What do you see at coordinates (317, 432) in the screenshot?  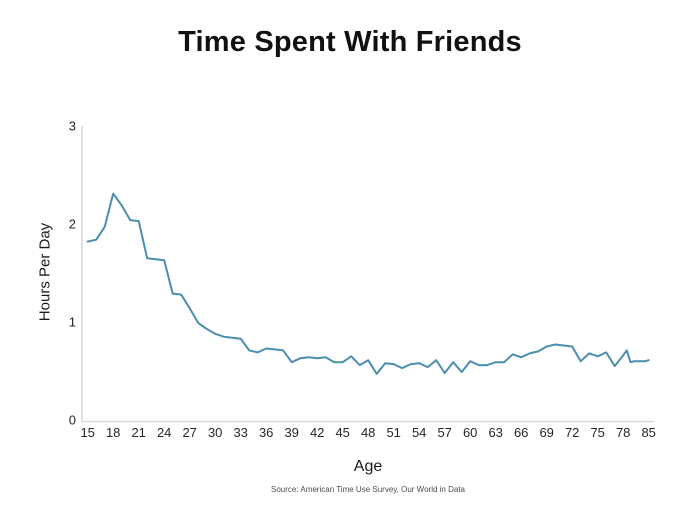 I see `x-tick-label: 42` at bounding box center [317, 432].